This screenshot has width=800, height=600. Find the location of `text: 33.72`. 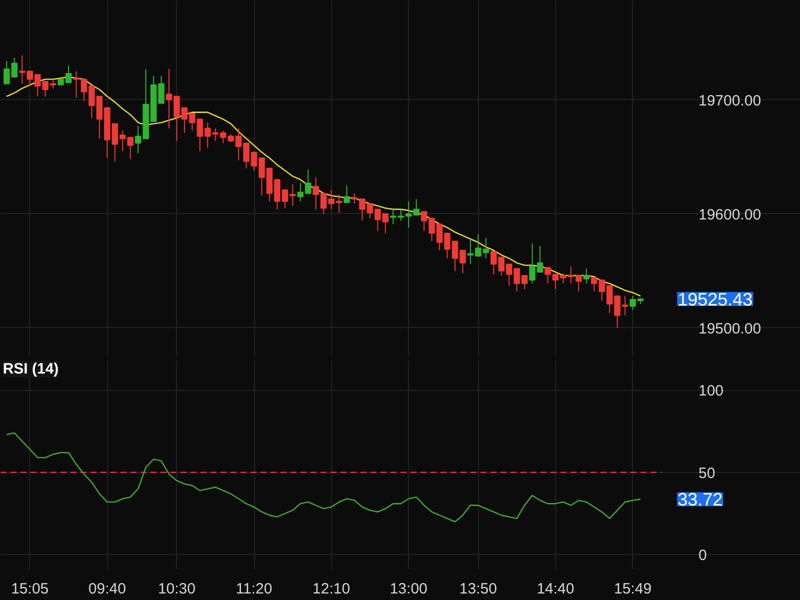

text: 33.72 is located at coordinates (700, 500).